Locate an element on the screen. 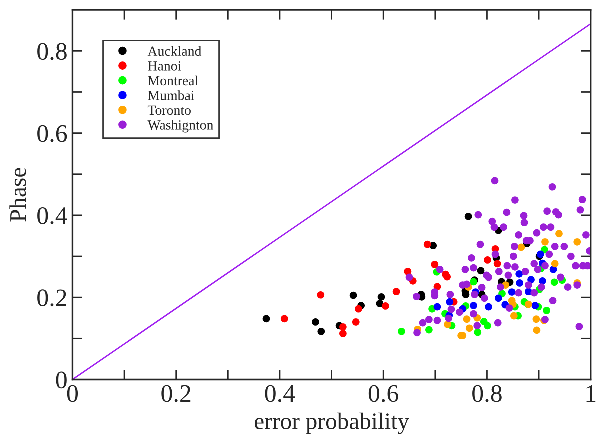  legend-label: Hanoi is located at coordinates (165, 66).